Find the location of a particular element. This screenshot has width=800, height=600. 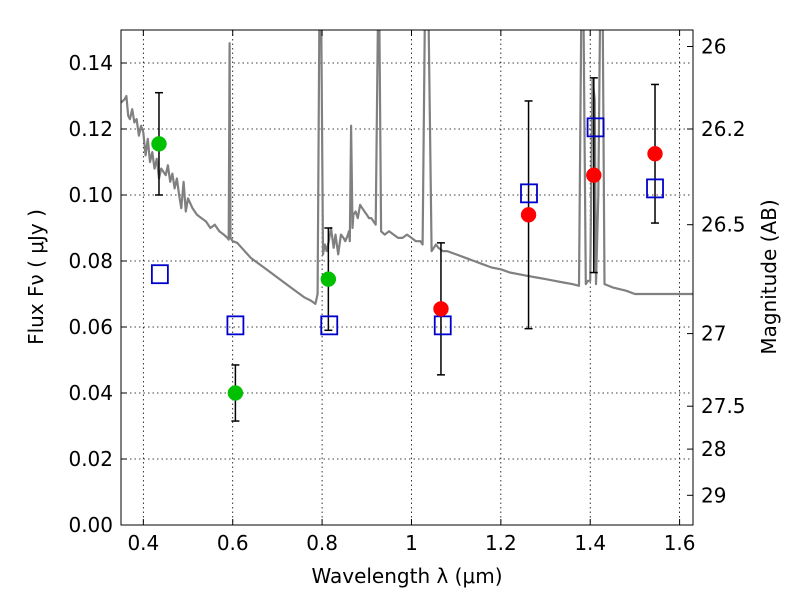

y-tick-label: 0.00 is located at coordinates (90, 525).